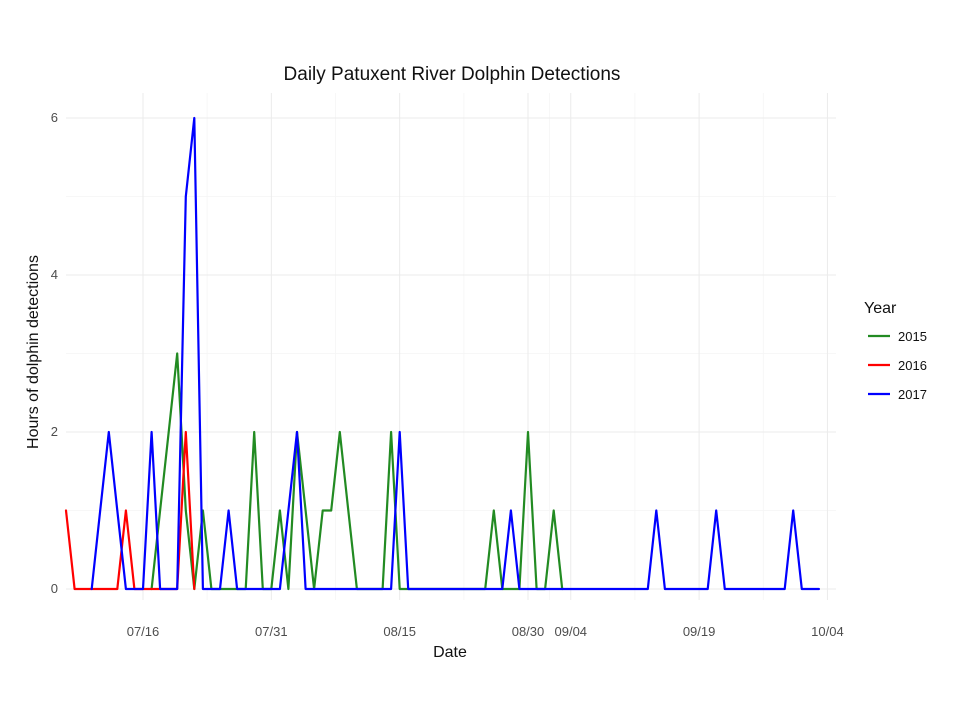 Image resolution: width=960 pixels, height=720 pixels. What do you see at coordinates (450, 652) in the screenshot?
I see `x-axis-label: Date` at bounding box center [450, 652].